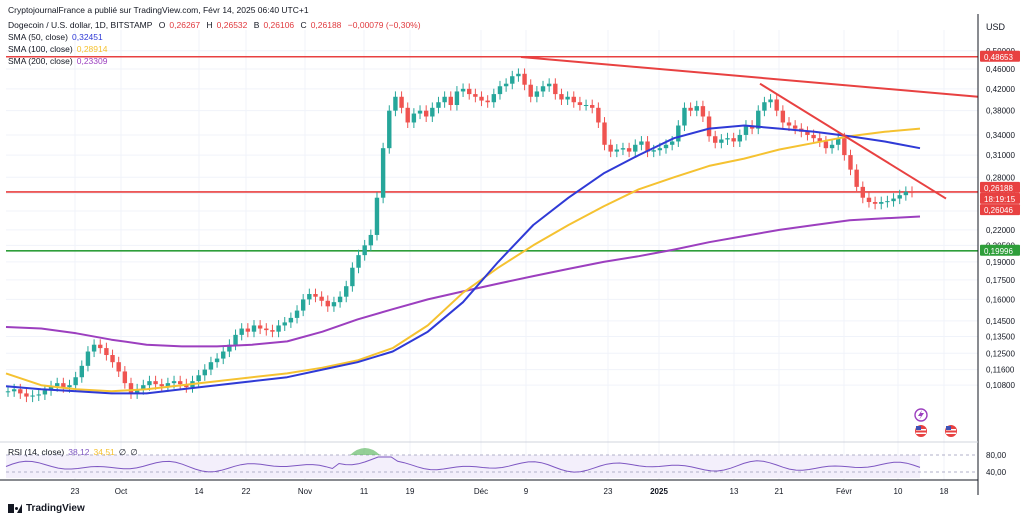  I want to click on sma100-label: SMA (100, close), so click(40, 49).